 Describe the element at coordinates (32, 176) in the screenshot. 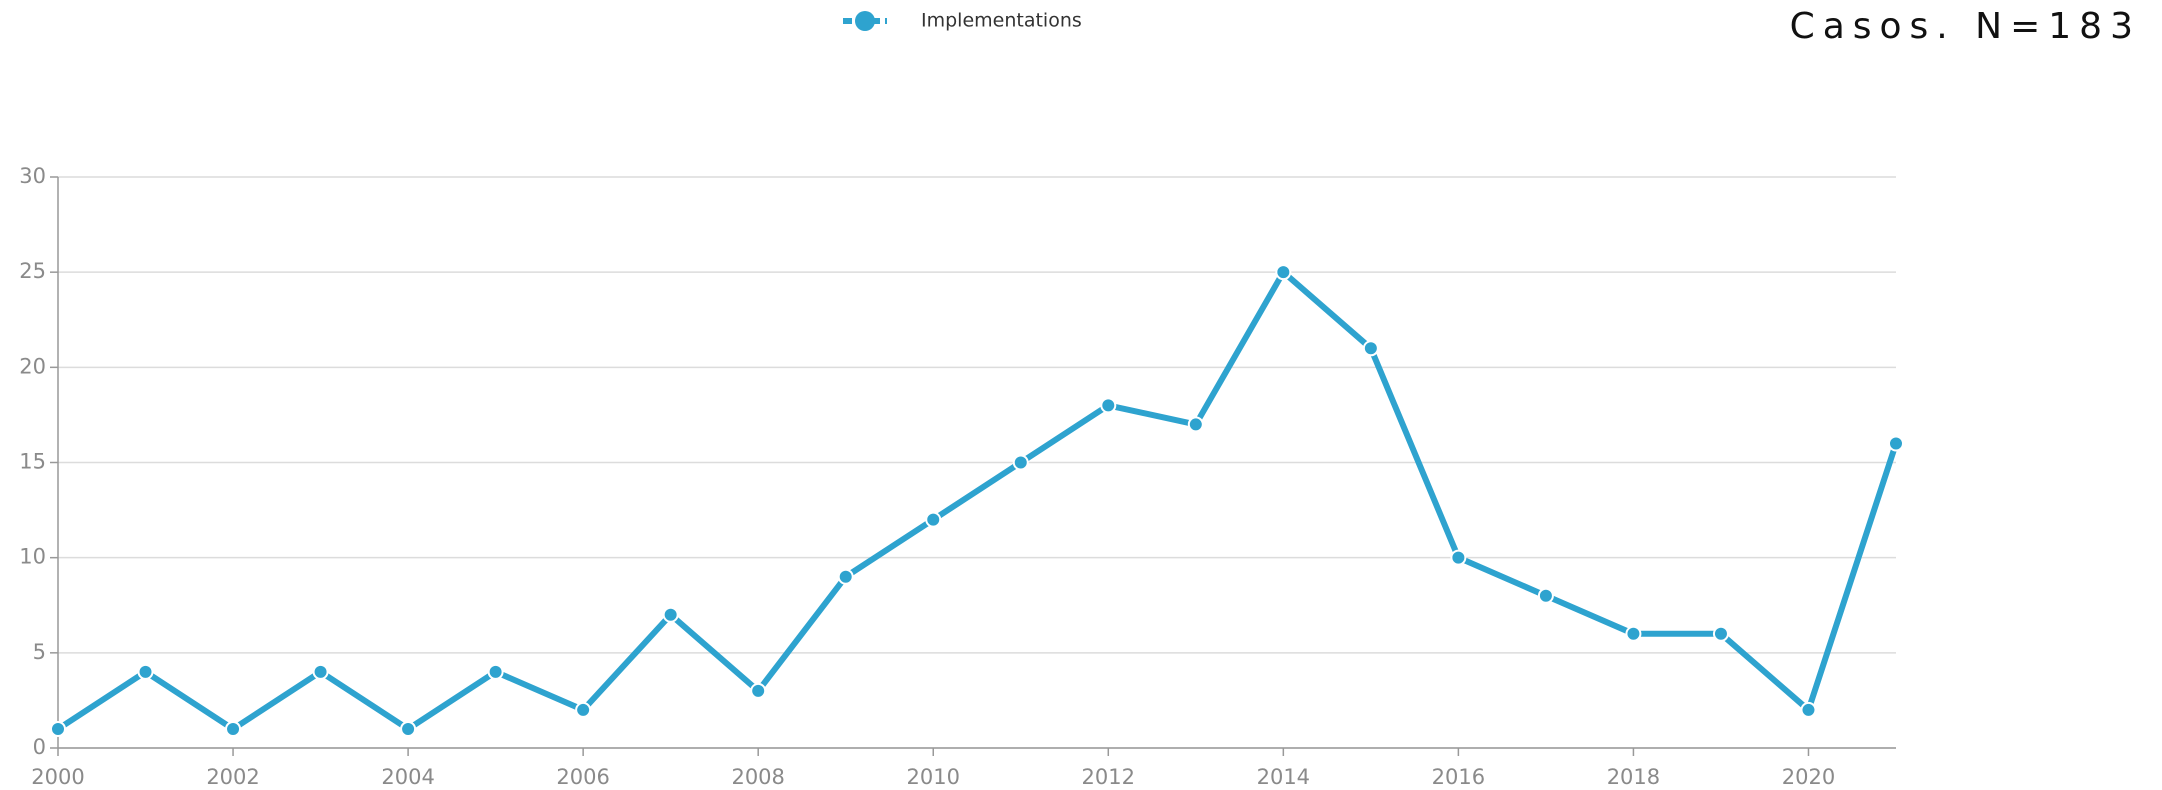

I see `y-tick-label: 30` at that location.